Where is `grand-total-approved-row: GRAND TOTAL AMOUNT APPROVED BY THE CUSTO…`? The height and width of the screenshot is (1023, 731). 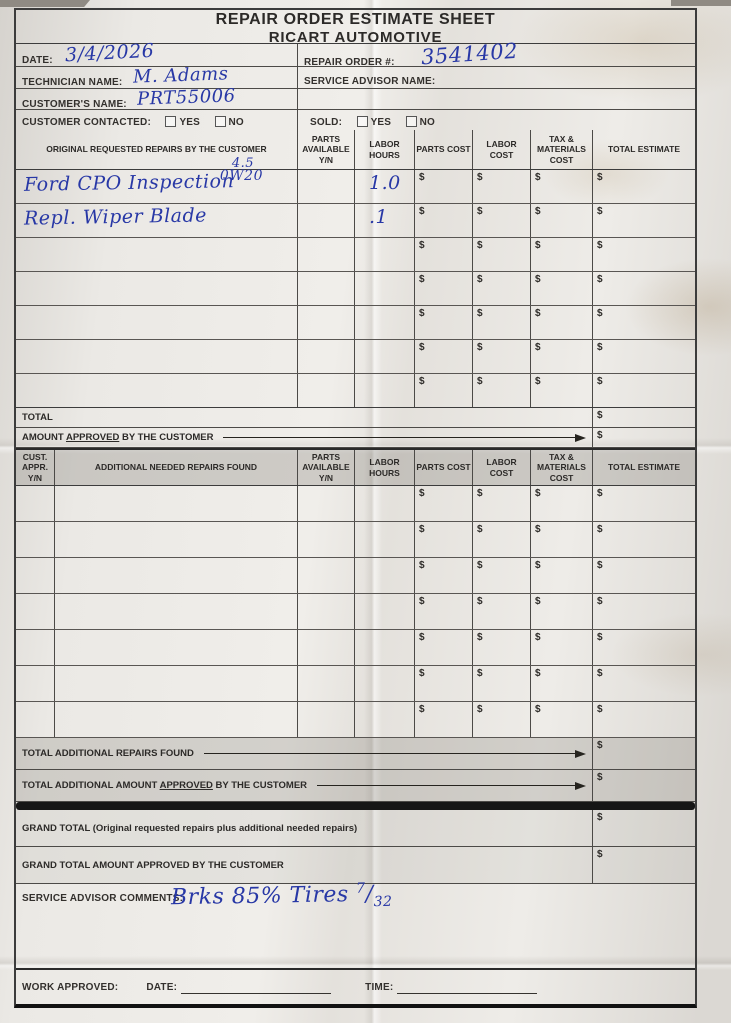 grand-total-approved-row: GRAND TOTAL AMOUNT APPROVED BY THE CUSTO… is located at coordinates (355, 865).